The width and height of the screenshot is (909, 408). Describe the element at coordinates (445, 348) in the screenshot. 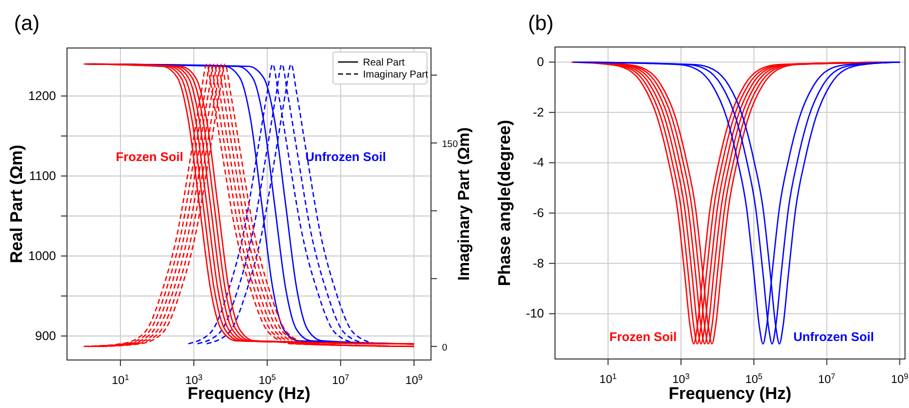

I see `y2-tick-label: 0` at that location.